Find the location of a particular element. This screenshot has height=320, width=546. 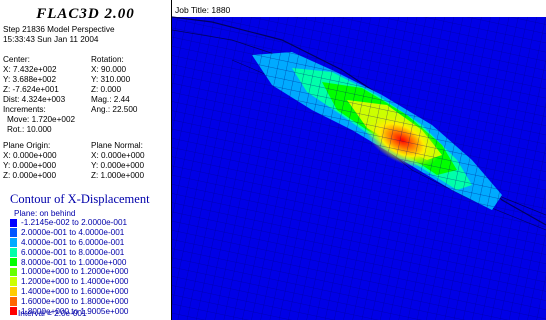

legend-label: 1.2000e+000 to 1.4000e+000 is located at coordinates (75, 282).